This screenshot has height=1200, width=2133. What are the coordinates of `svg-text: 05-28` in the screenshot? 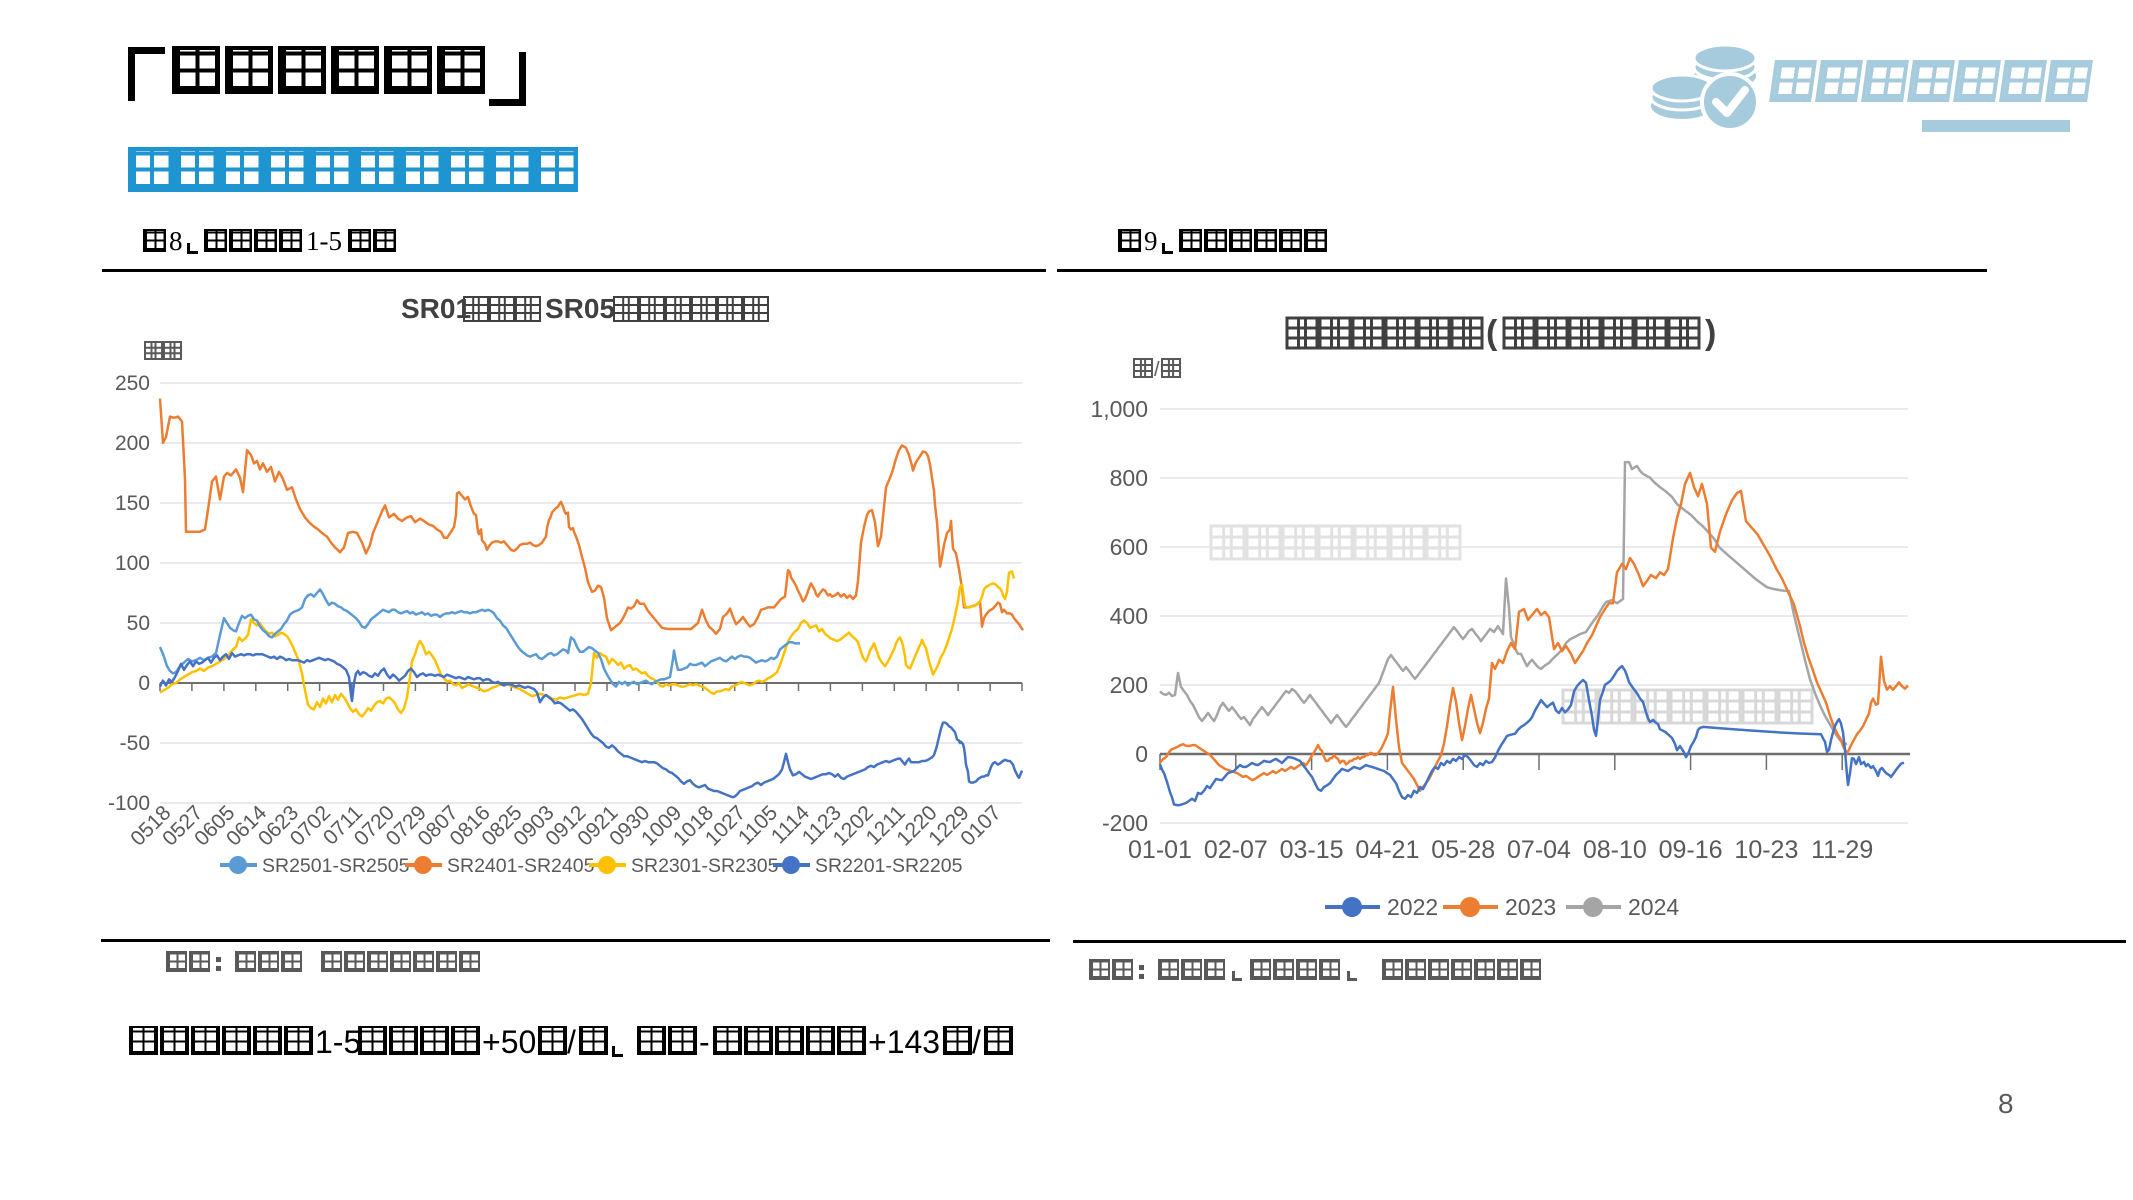 It's located at (1463, 850).